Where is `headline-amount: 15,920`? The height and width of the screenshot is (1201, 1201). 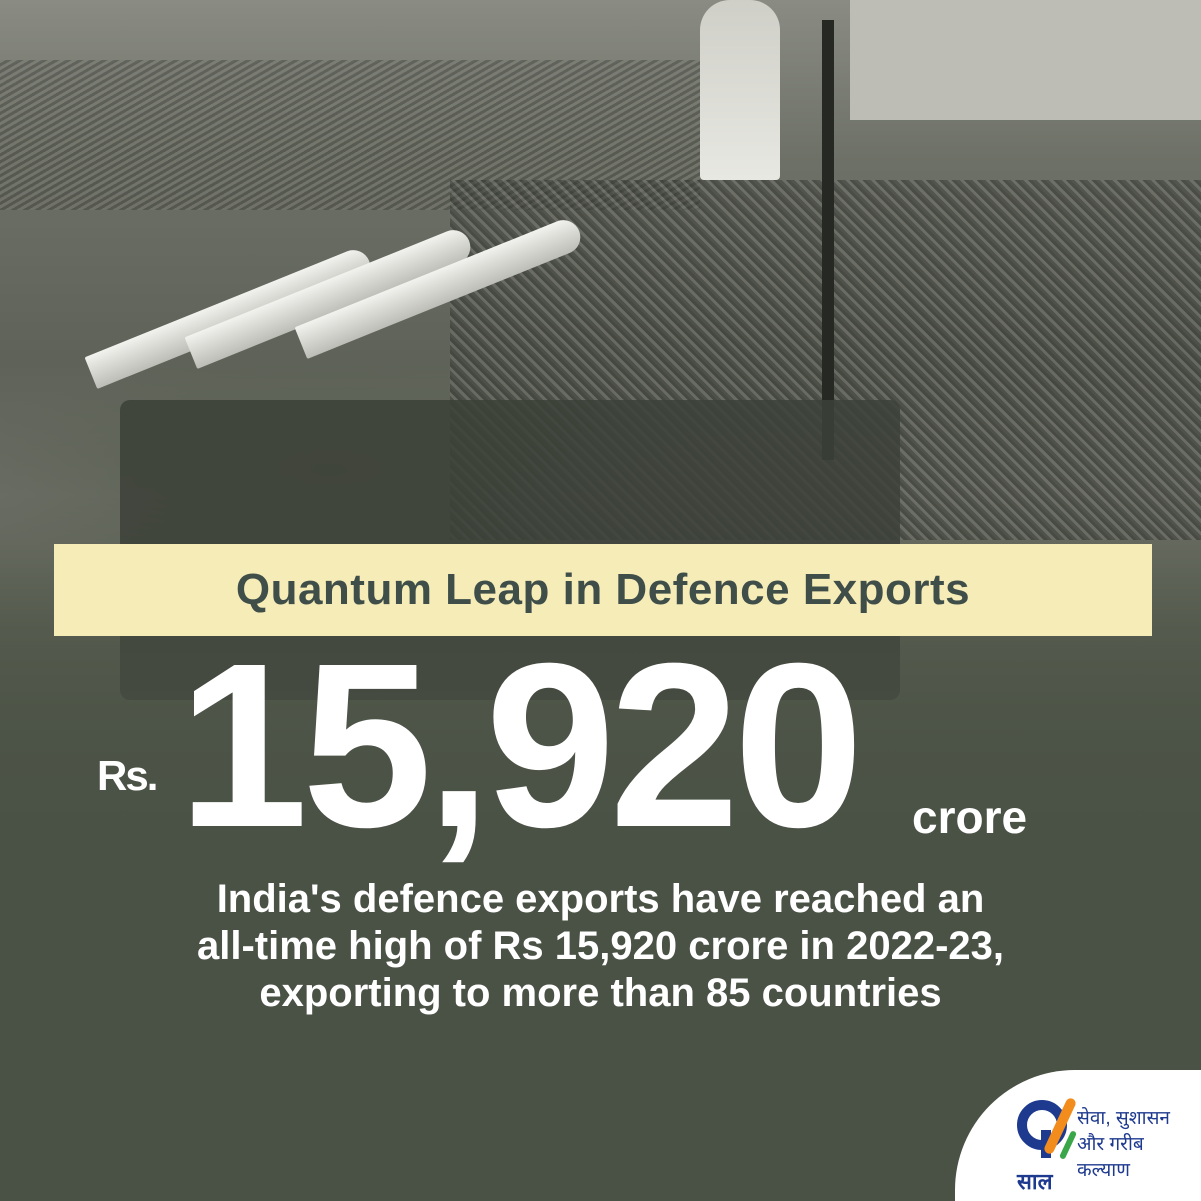 headline-amount: 15,920 is located at coordinates (521, 745).